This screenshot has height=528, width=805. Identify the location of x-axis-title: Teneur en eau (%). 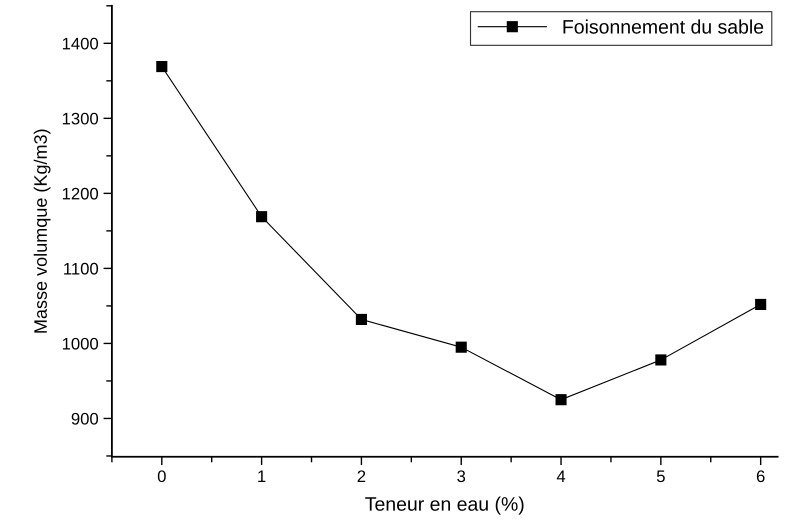
(444, 505).